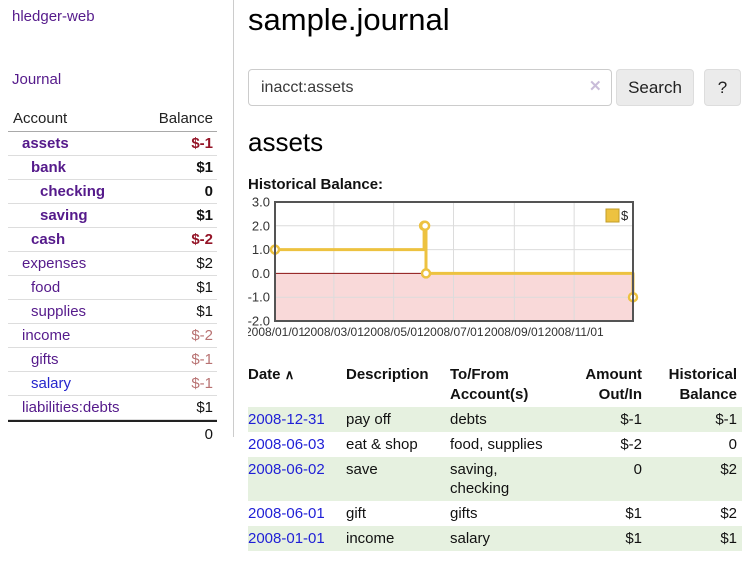 This screenshot has width=742, height=582. I want to click on register-row: 2008-06-01 gift gifts $1 $2, so click(495, 513).